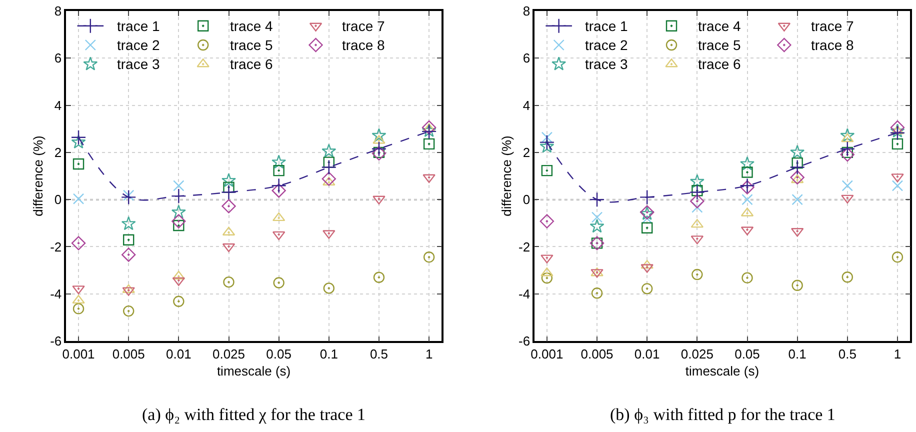  What do you see at coordinates (526, 200) in the screenshot?
I see `y-tick-label: 0` at bounding box center [526, 200].